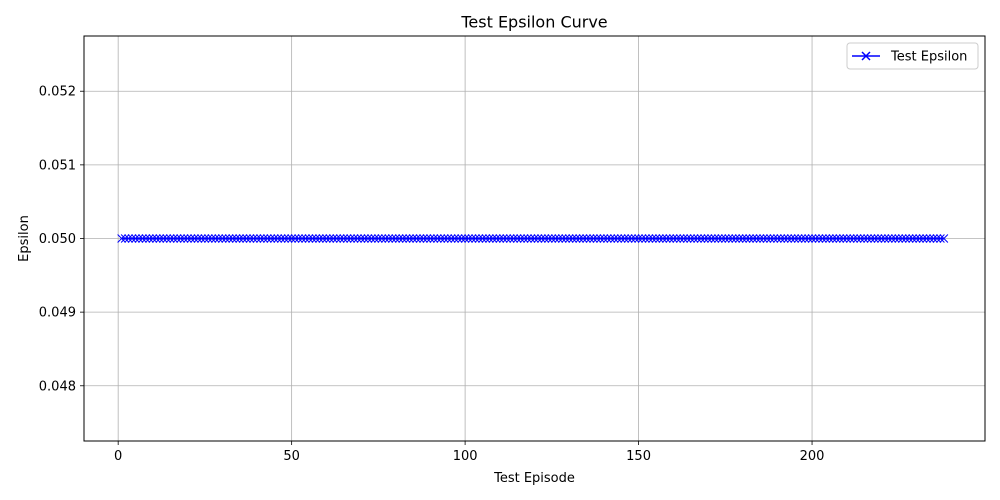 Image resolution: width=1000 pixels, height=500 pixels. I want to click on y-tick-label: 0.051, so click(57, 165).